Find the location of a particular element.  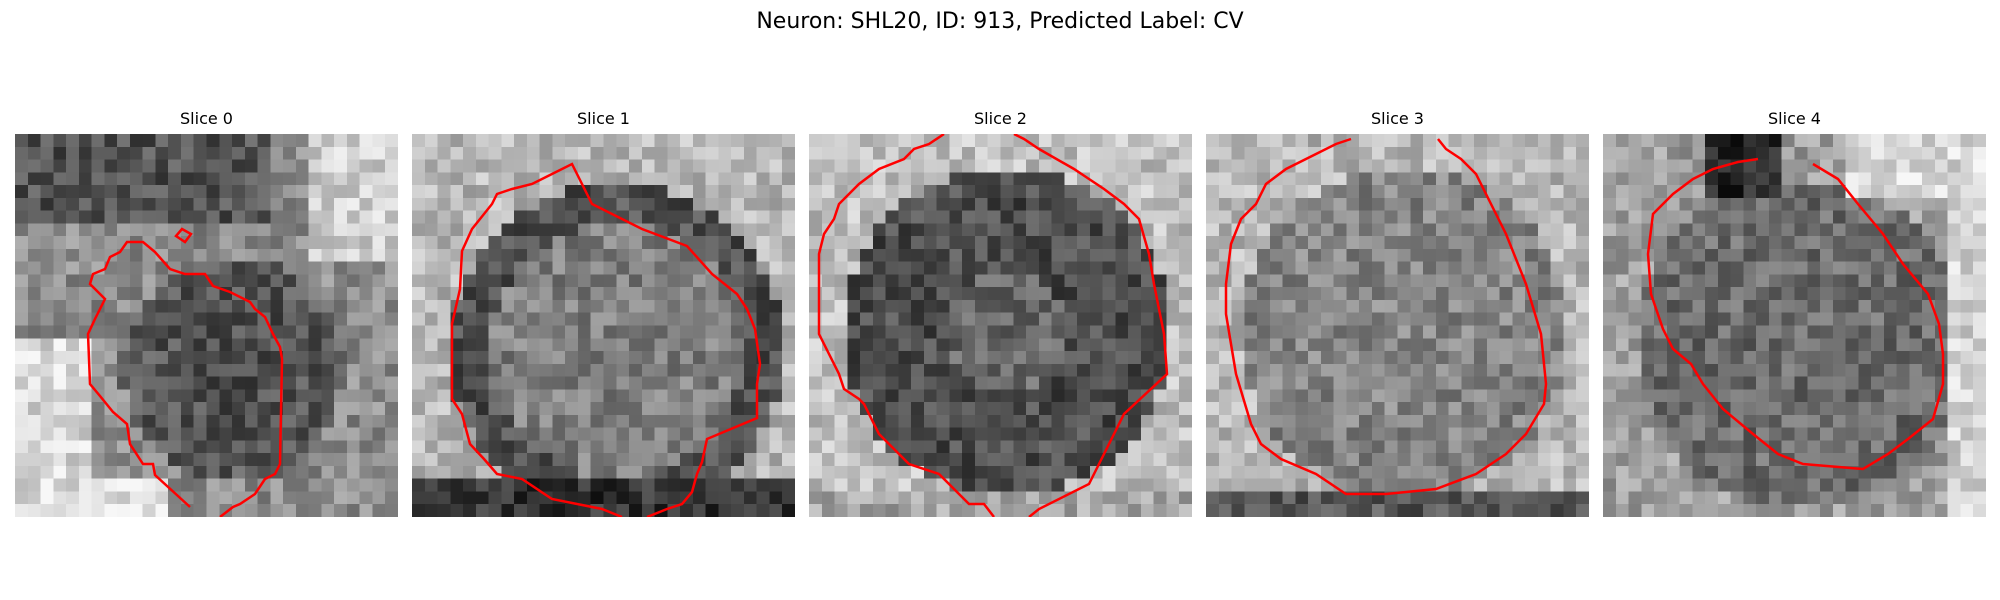

slice-panel-3: Slice 3 is located at coordinates (1397, 312).